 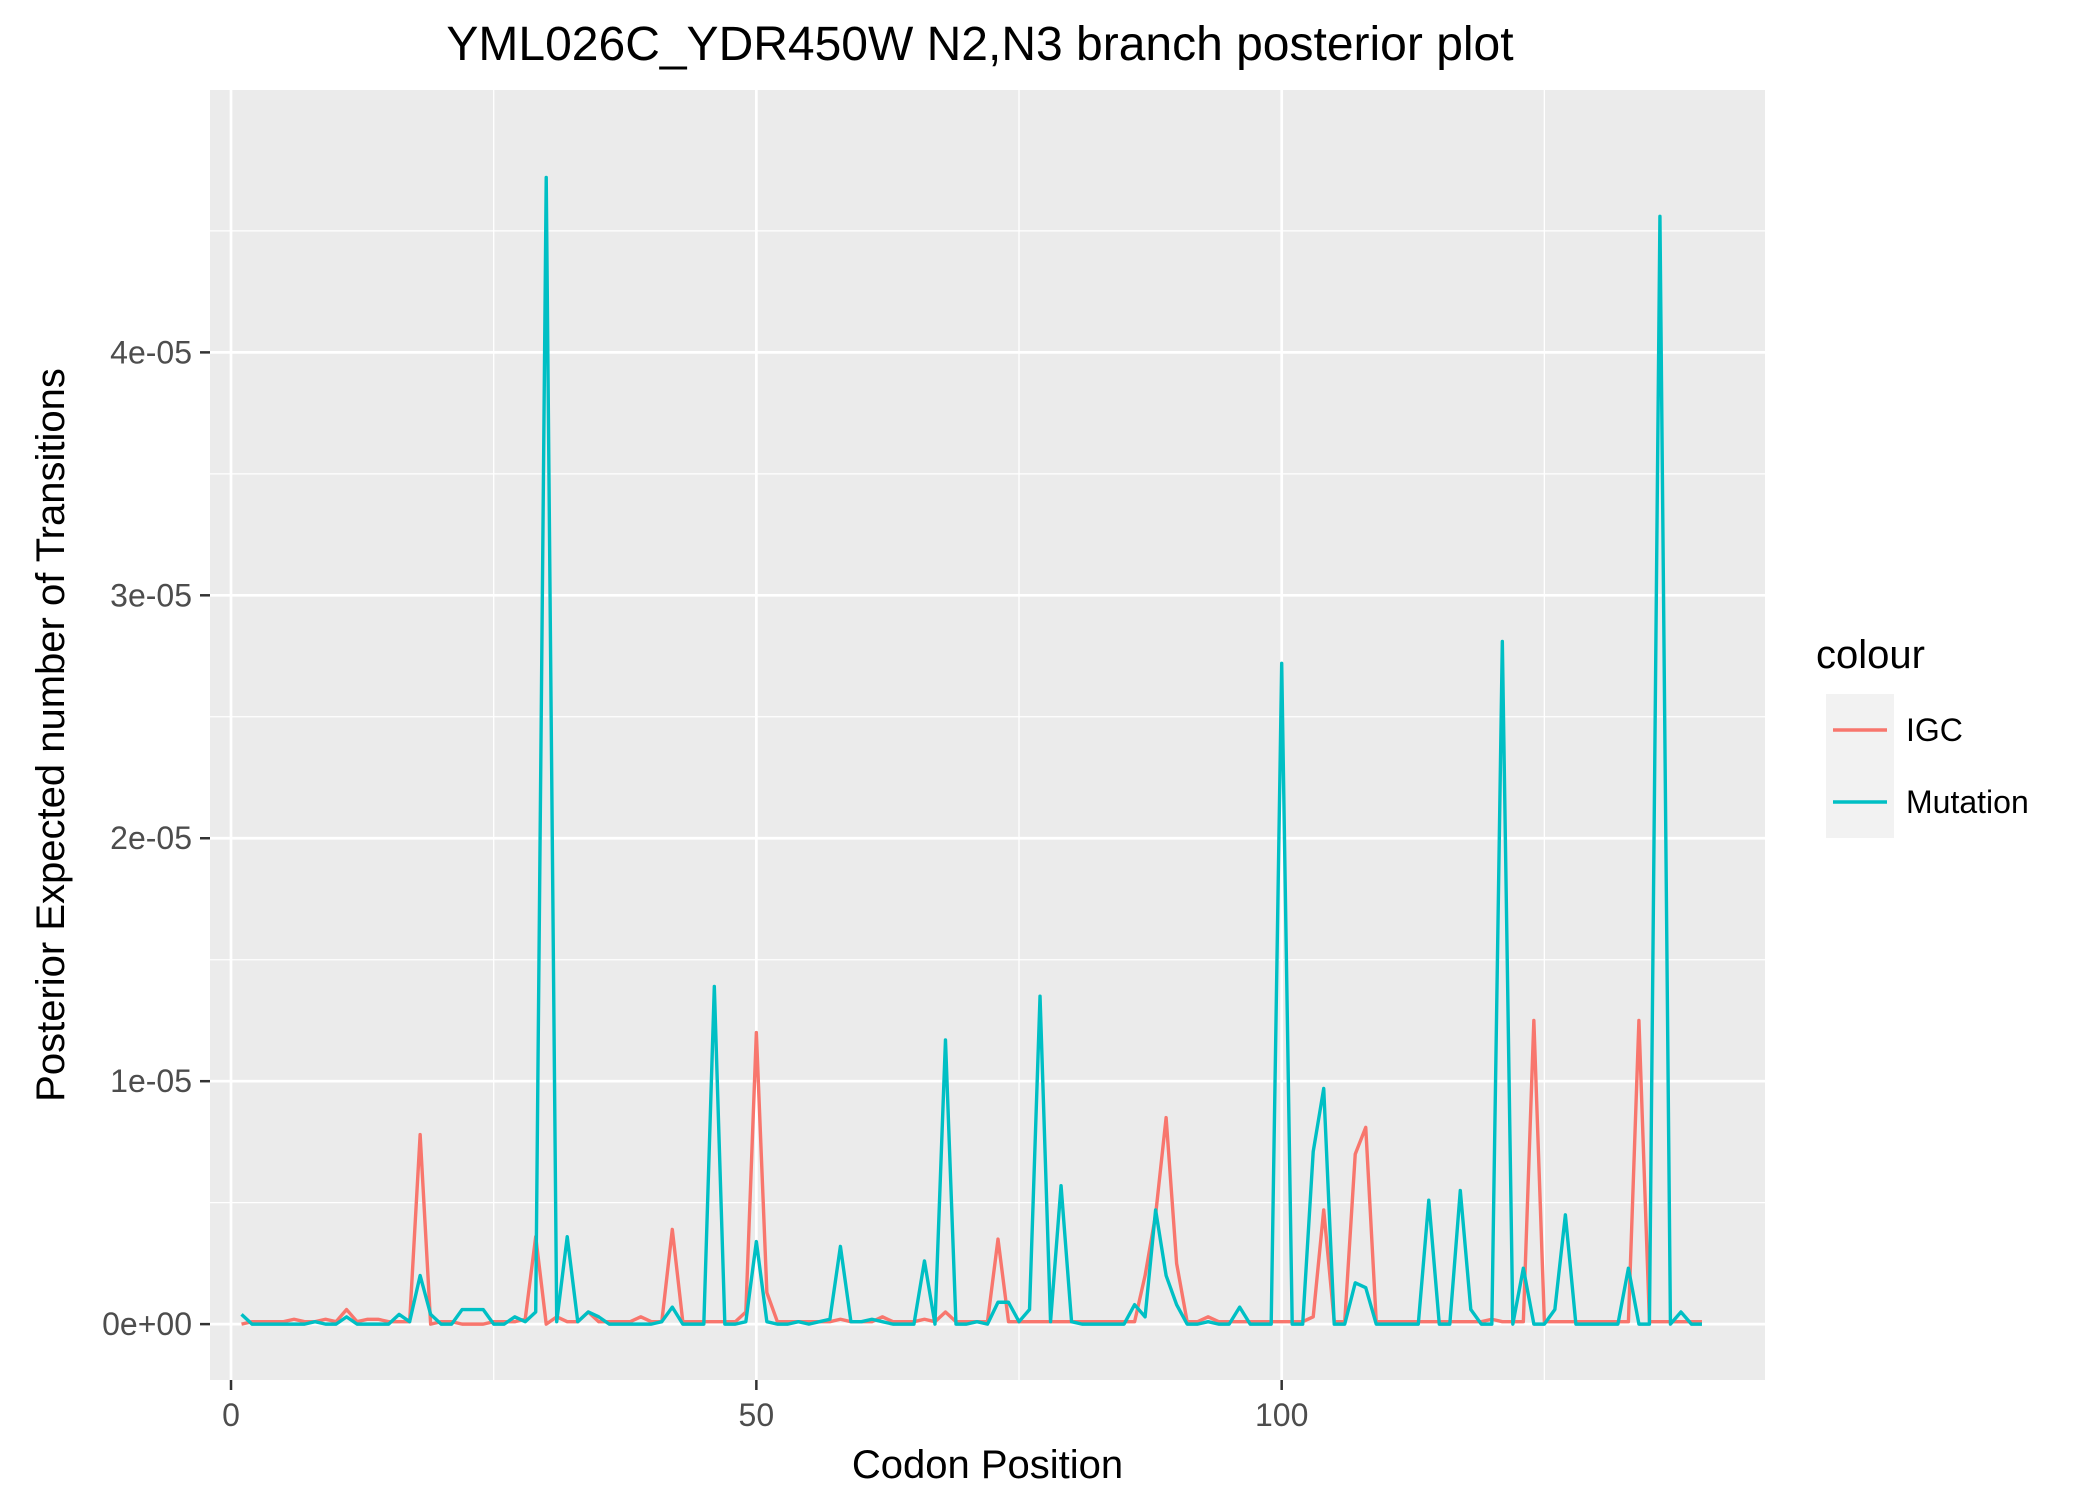 I want to click on x-tick-label: 50, so click(x=757, y=1415).